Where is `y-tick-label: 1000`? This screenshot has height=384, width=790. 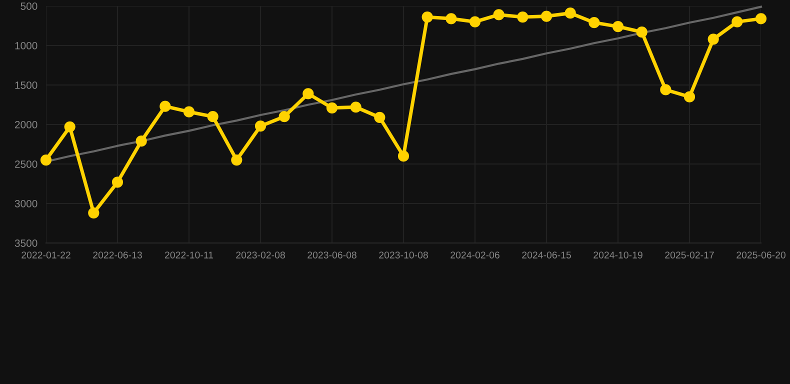
y-tick-label: 1000 is located at coordinates (26, 46).